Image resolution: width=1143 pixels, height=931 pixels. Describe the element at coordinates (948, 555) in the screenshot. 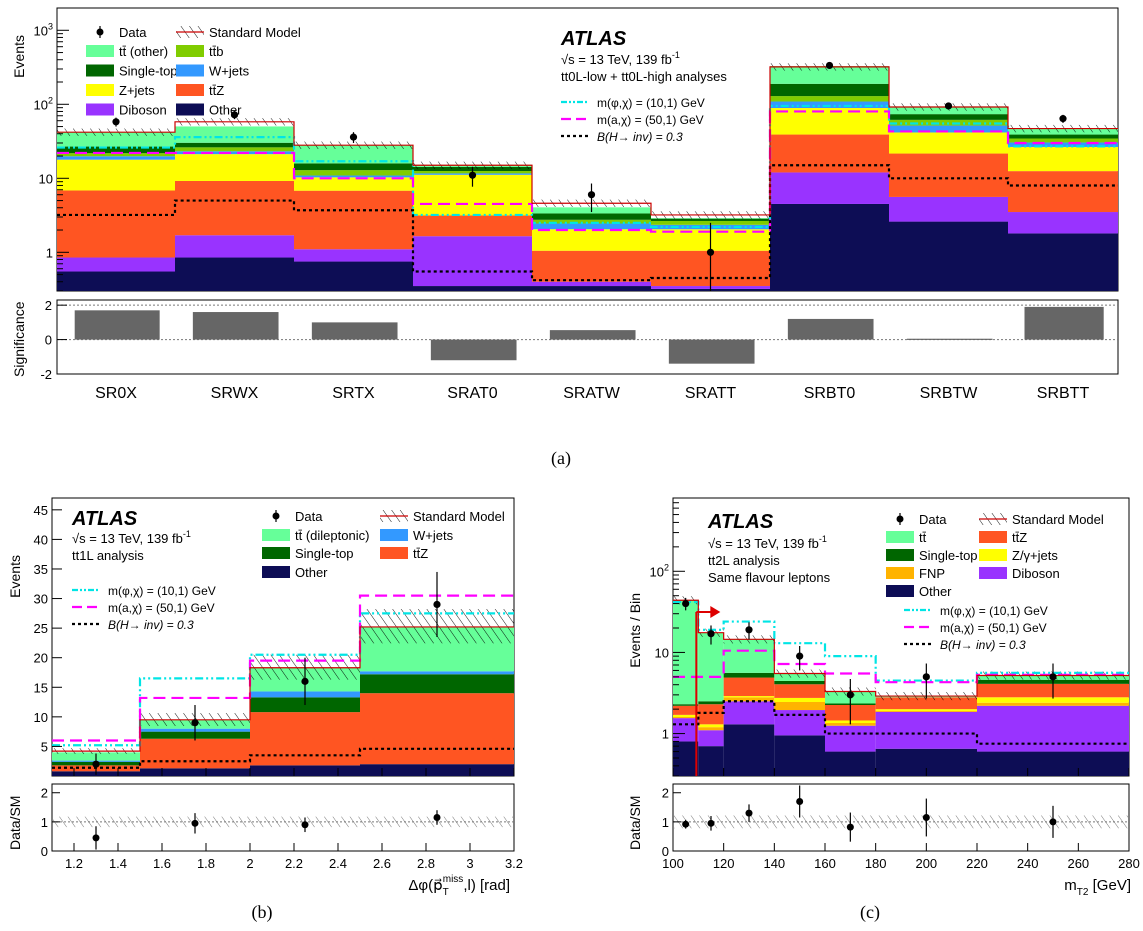

I see `c-legend-singletop-label: Single-top` at that location.